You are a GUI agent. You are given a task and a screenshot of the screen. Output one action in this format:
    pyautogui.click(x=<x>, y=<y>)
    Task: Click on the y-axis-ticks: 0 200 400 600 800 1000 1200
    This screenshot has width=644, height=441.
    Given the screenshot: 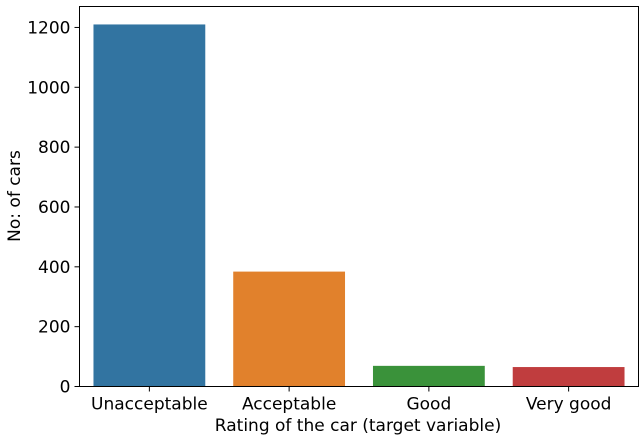 What is the action you would take?
    pyautogui.click(x=53, y=208)
    